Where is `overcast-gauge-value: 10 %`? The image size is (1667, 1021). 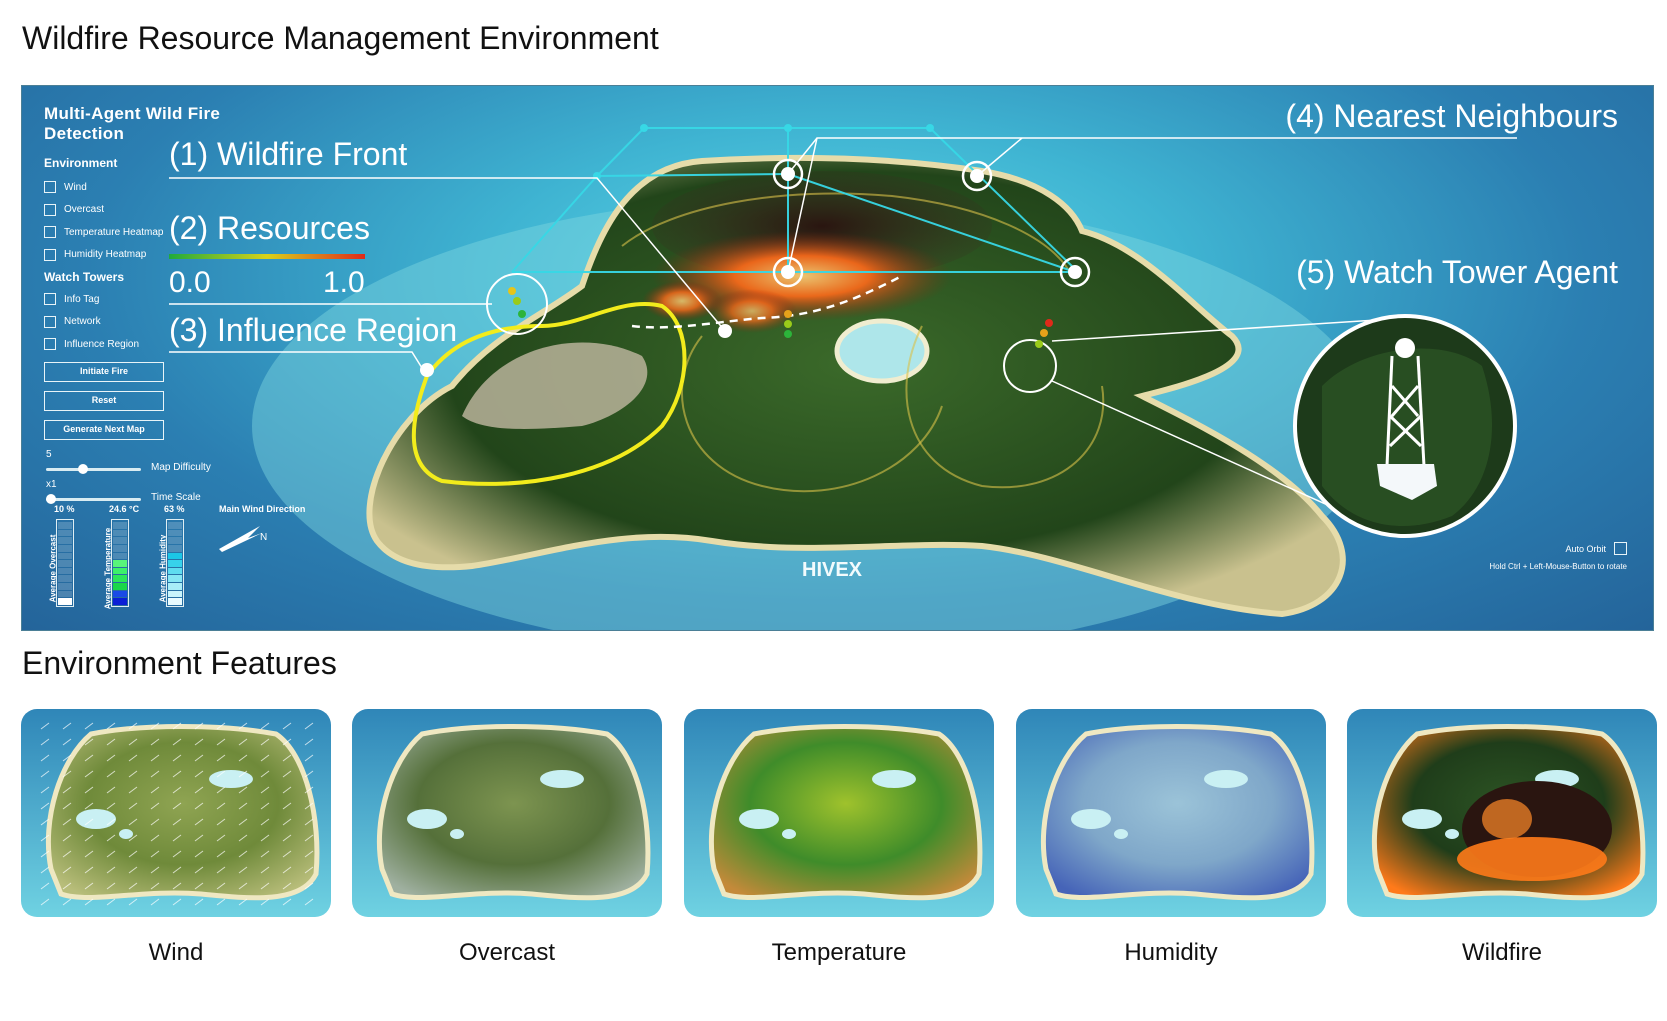
overcast-gauge-value: 10 % is located at coordinates (64, 509).